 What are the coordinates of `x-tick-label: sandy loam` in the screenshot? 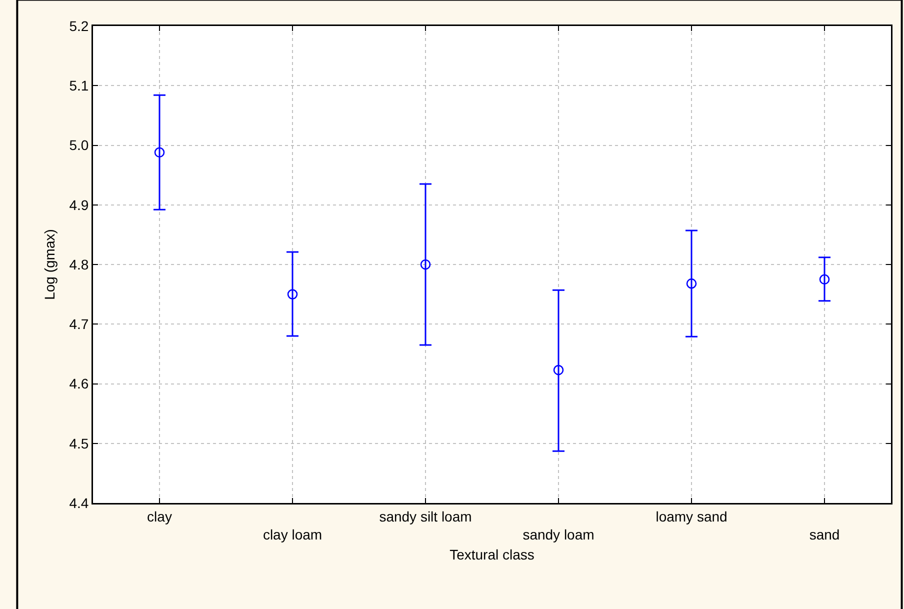 It's located at (558, 534).